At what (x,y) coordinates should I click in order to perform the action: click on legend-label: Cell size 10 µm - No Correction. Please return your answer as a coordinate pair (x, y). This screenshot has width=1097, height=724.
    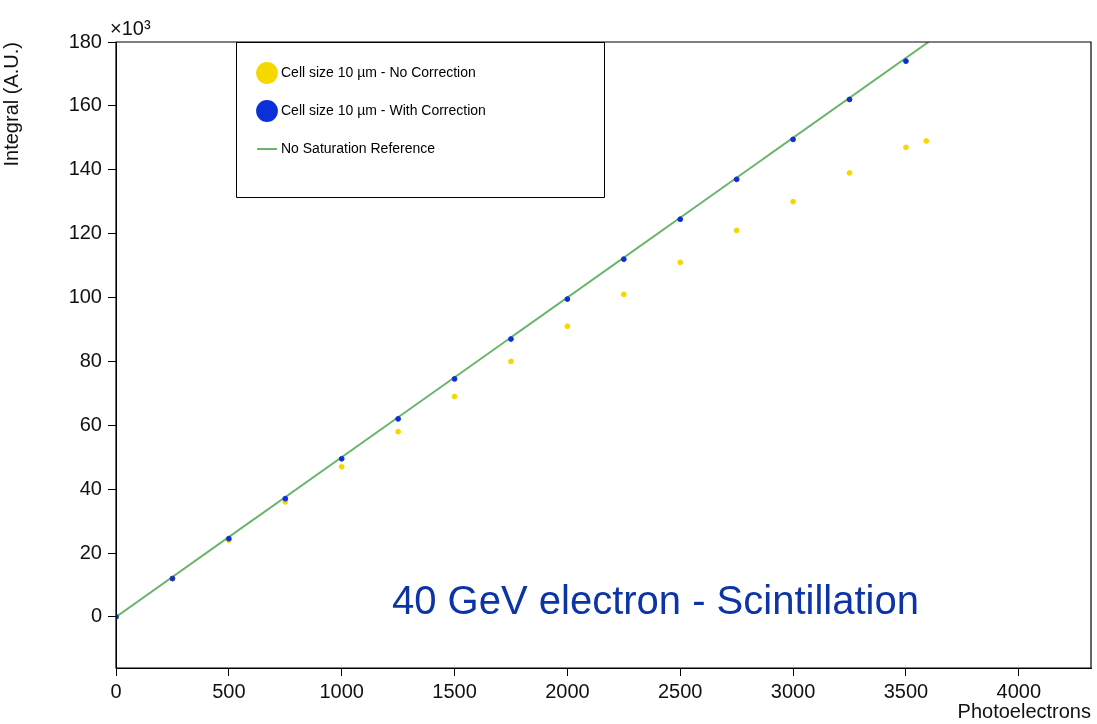
    Looking at the image, I should click on (378, 71).